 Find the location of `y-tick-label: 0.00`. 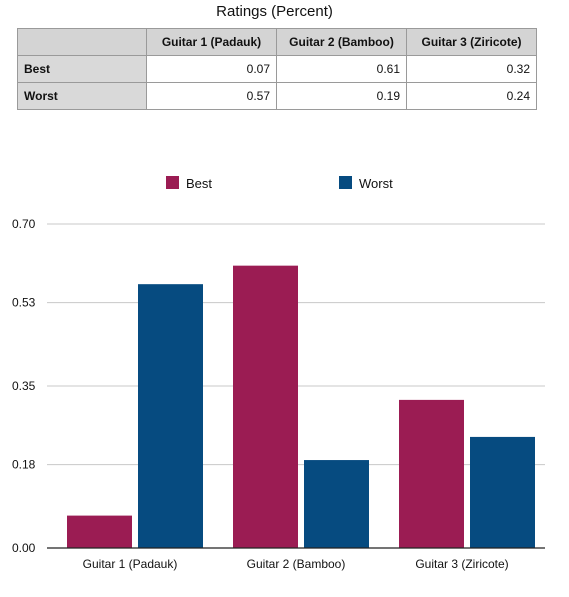

y-tick-label: 0.00 is located at coordinates (24, 548).